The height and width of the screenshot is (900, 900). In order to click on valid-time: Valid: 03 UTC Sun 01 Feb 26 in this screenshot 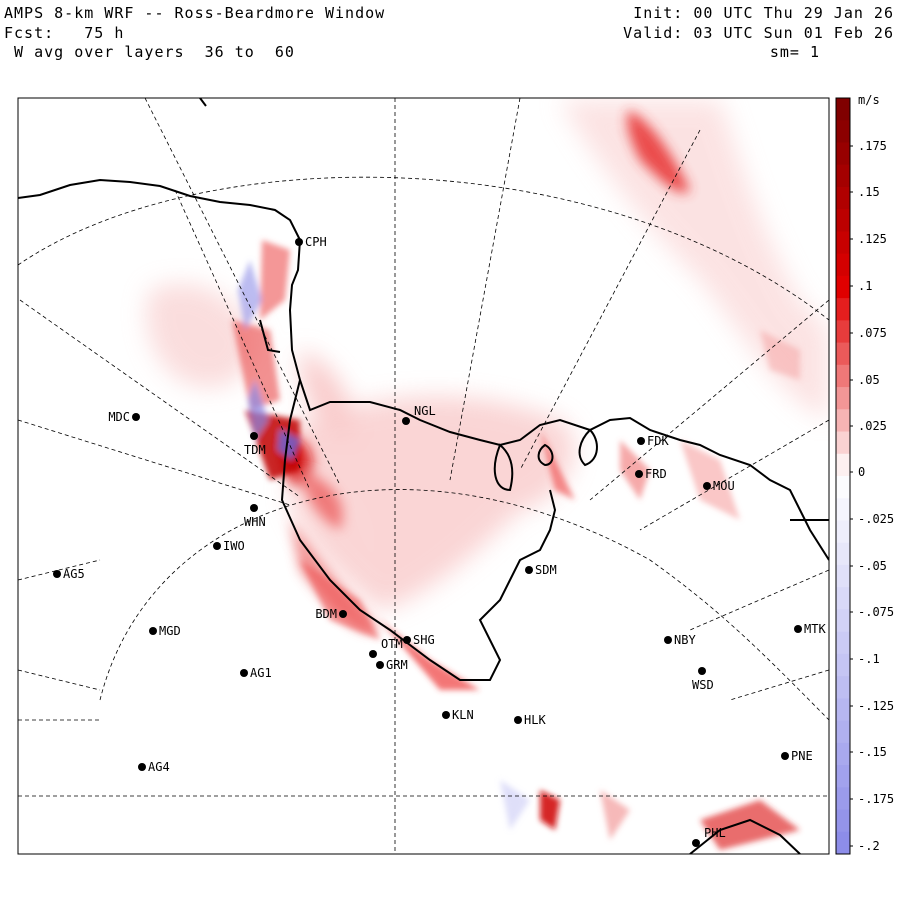, I will do `click(758, 33)`.